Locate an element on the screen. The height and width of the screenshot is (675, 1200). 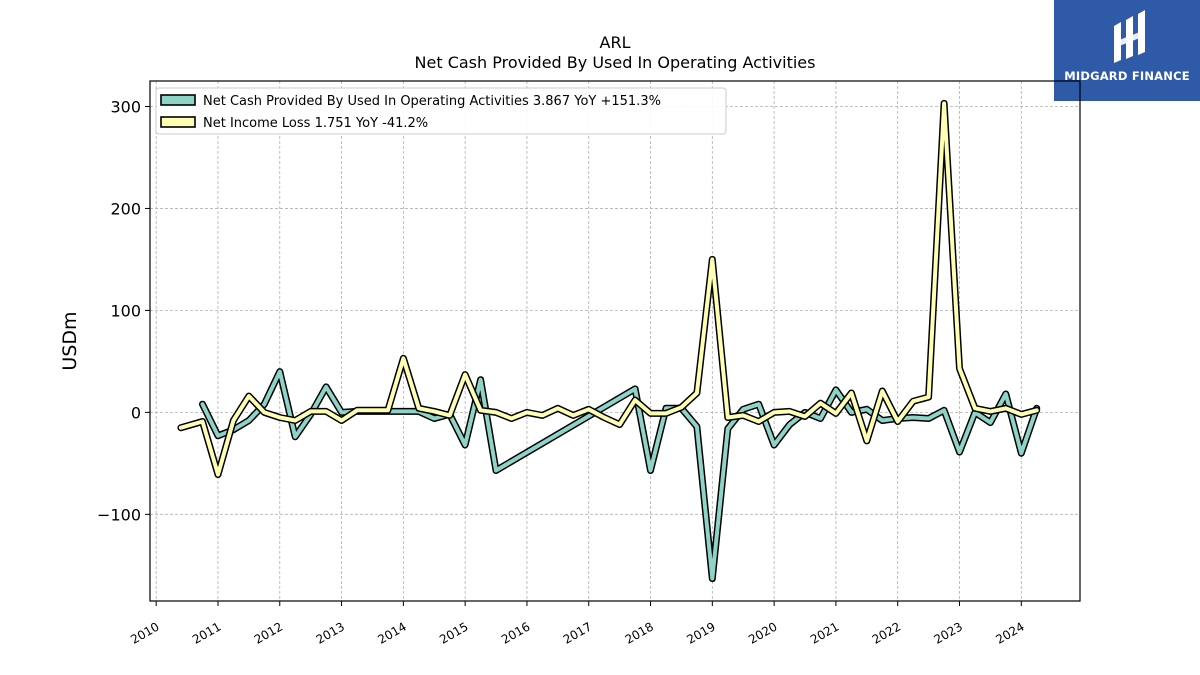
y-tick-label: 300 is located at coordinates (125, 106).